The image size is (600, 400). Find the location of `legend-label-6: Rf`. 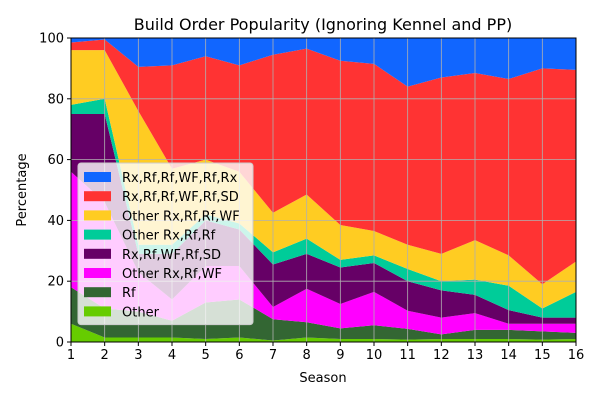

legend-label-6: Rf is located at coordinates (129, 293).